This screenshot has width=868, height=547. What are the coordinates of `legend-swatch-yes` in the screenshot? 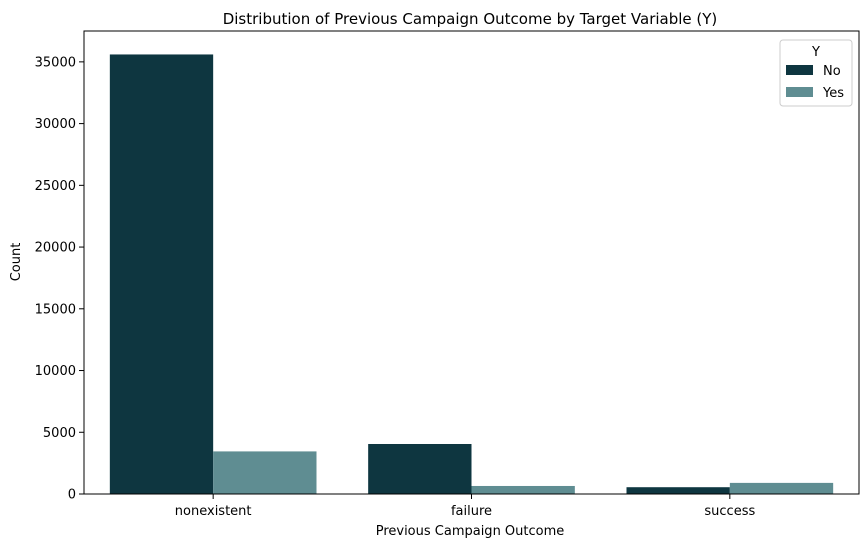 It's located at (799, 92).